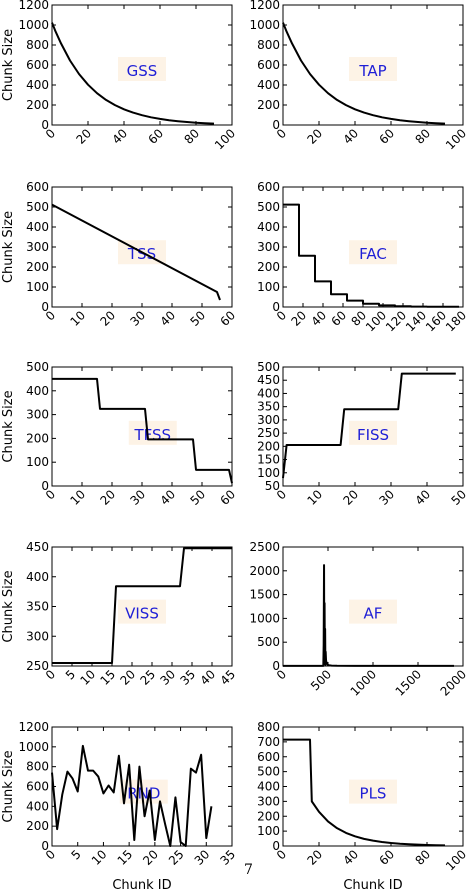 The width and height of the screenshot is (474, 892). I want to click on y-tick-label: 250, so click(268, 433).